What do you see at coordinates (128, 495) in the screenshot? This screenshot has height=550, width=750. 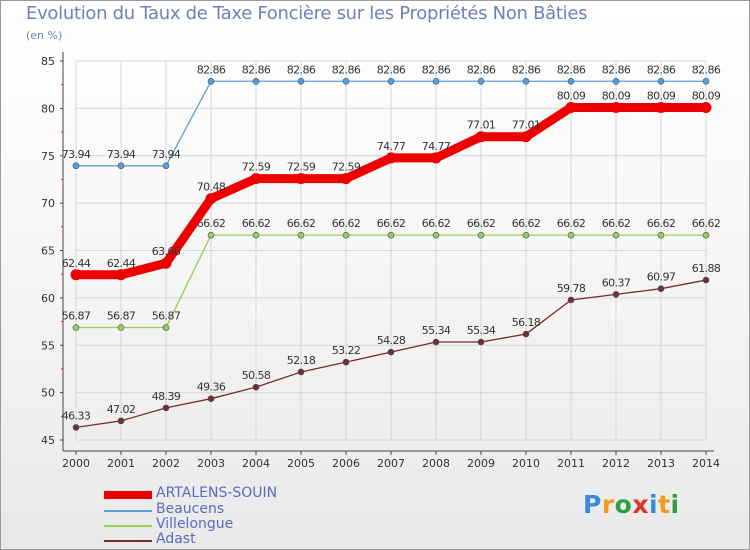 I see `legend-swatch-artalens-souin` at bounding box center [128, 495].